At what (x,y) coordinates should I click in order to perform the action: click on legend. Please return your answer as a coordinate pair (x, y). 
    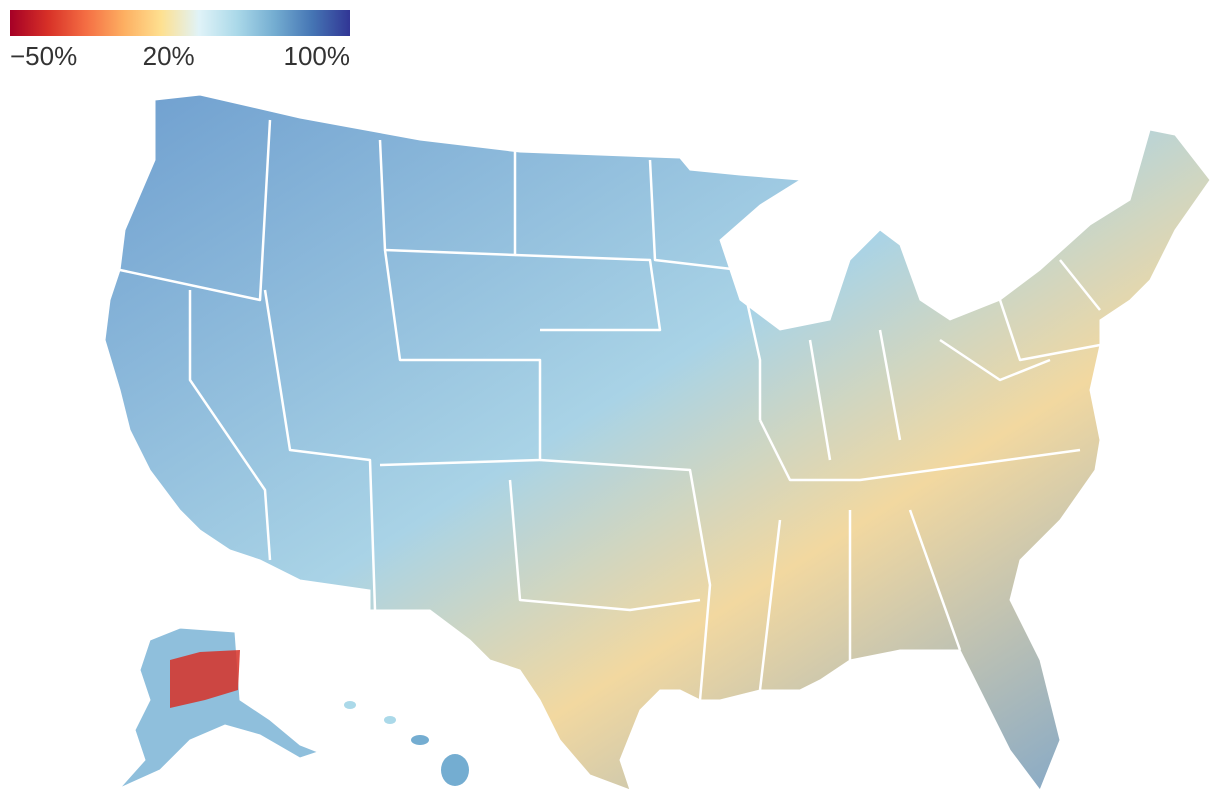
    Looking at the image, I should click on (180, 23).